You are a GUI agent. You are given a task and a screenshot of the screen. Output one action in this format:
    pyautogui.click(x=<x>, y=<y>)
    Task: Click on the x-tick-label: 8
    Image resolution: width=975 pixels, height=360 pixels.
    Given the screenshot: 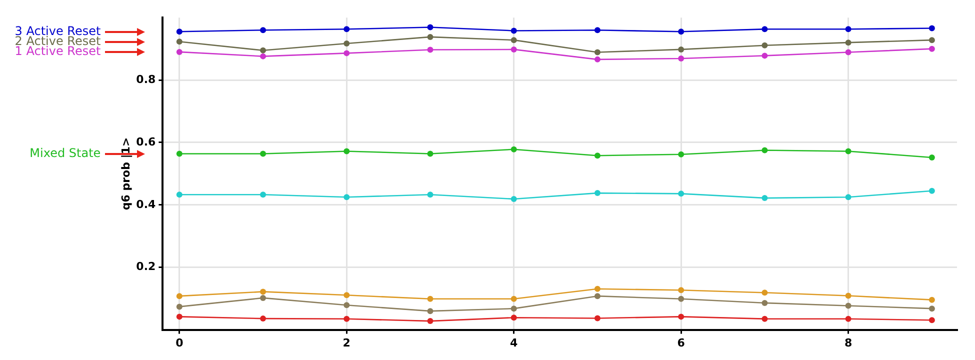 What is the action you would take?
    pyautogui.click(x=848, y=343)
    